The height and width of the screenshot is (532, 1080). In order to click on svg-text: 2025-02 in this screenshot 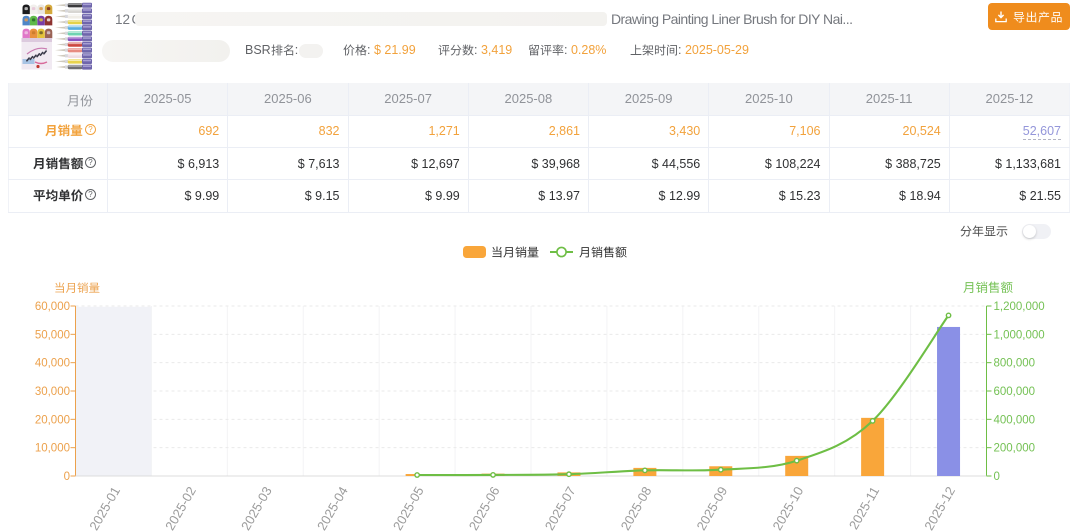, I will do `click(180, 508)`.